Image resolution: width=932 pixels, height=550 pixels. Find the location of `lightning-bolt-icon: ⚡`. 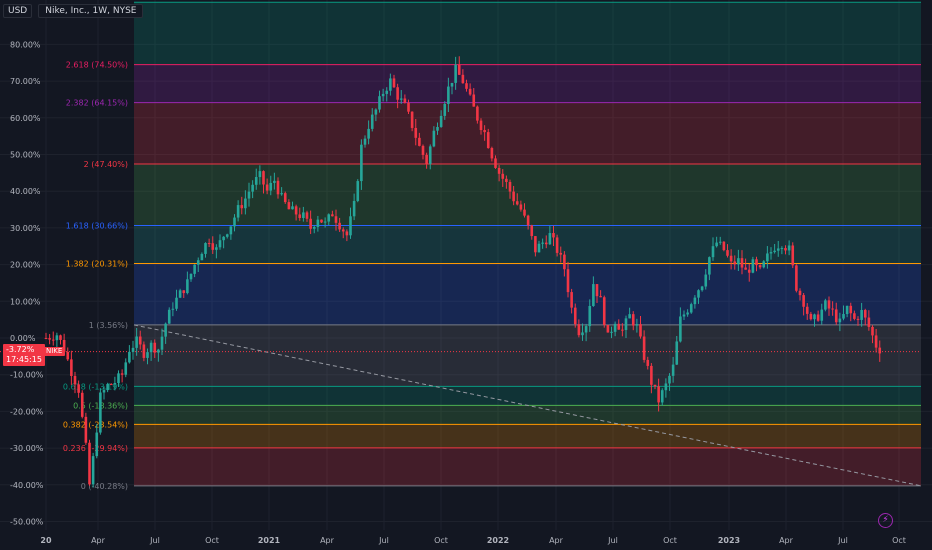

lightning-bolt-icon: ⚡ is located at coordinates (885, 520).